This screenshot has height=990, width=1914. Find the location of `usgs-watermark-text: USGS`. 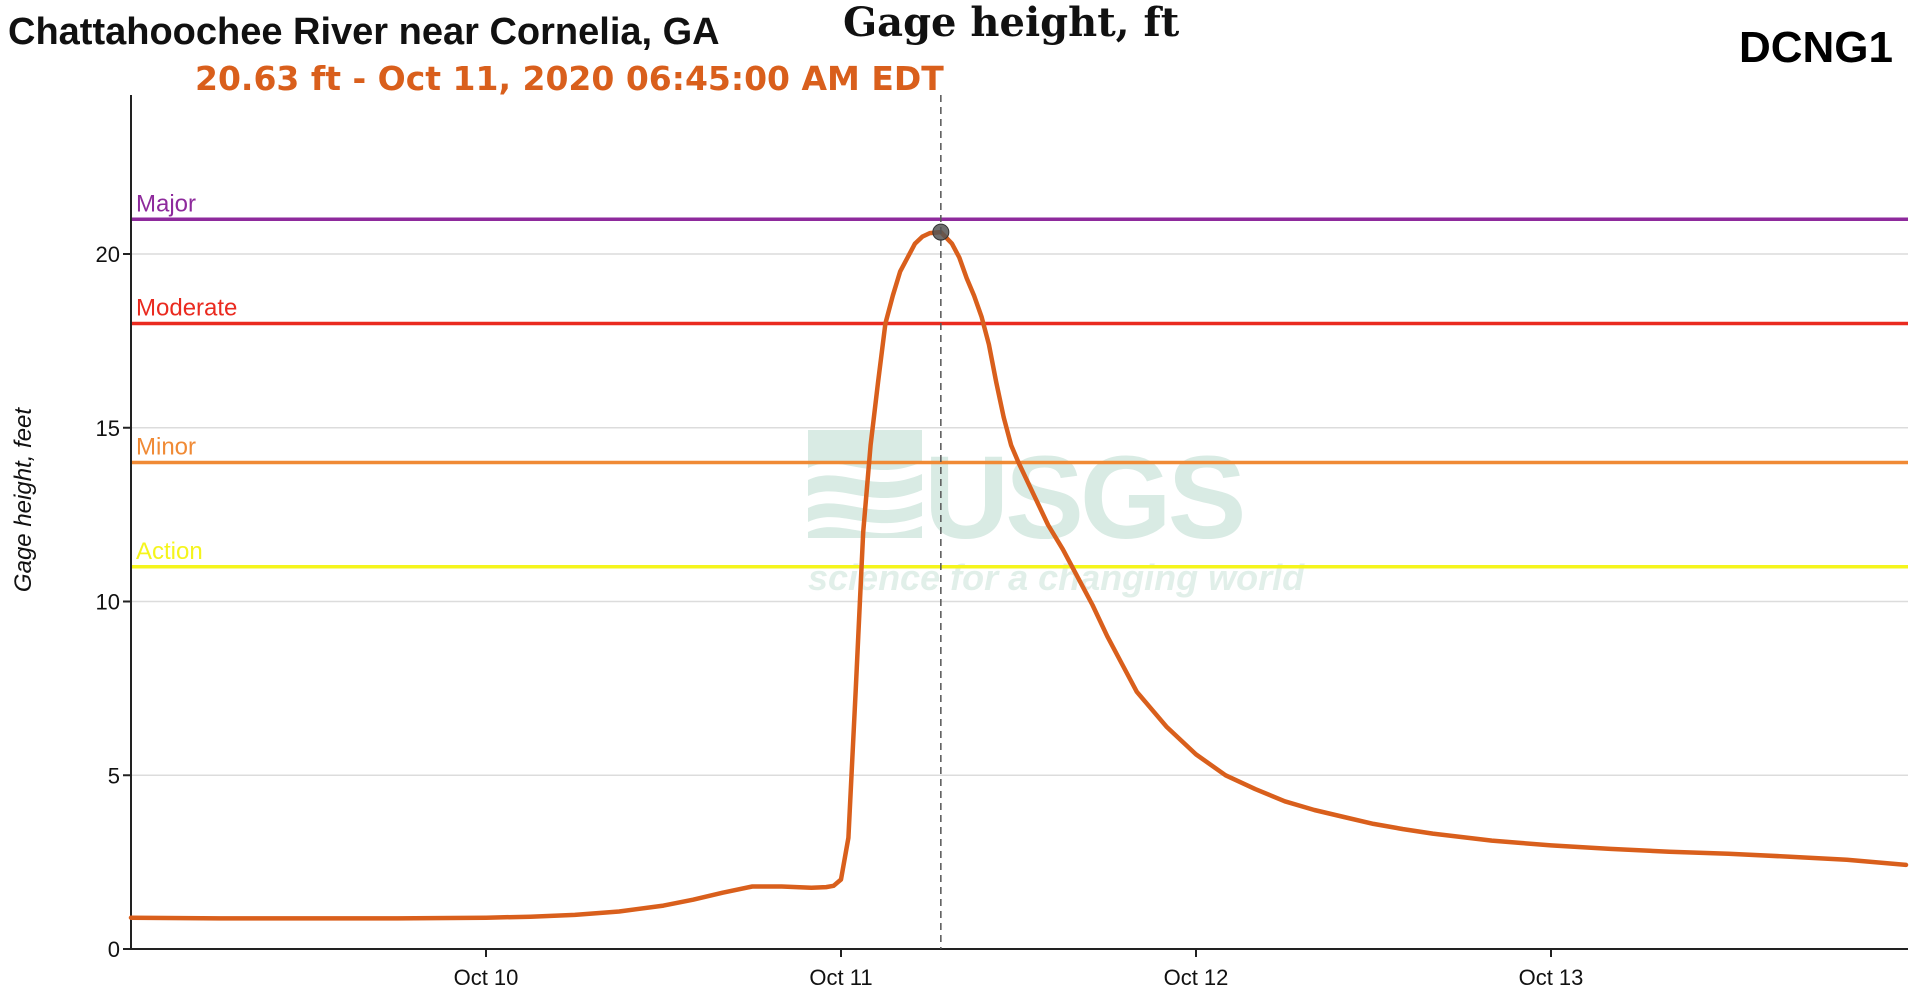

usgs-watermark-text: USGS is located at coordinates (1083, 498).